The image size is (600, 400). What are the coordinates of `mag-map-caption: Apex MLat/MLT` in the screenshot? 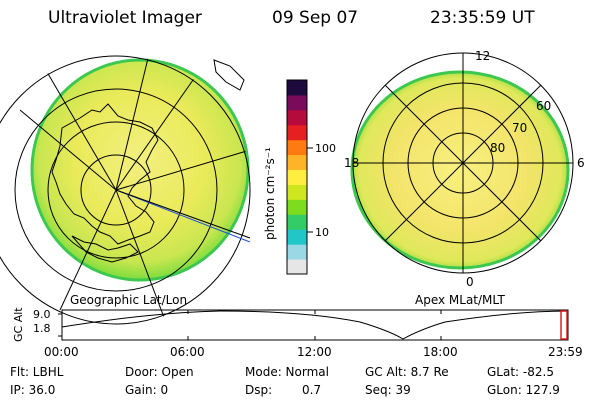 It's located at (460, 300).